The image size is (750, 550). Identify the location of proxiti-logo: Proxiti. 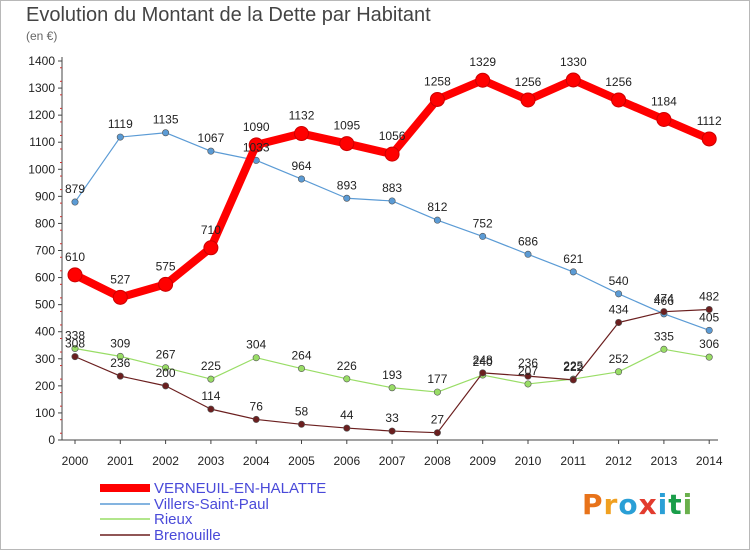
(637, 504).